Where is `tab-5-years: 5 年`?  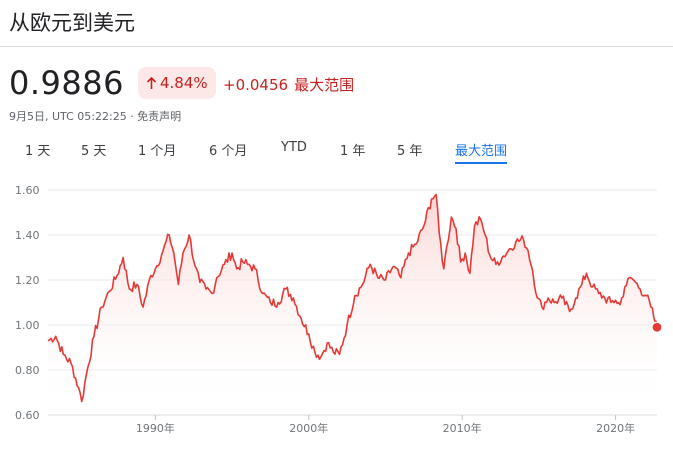
tab-5-years: 5 年 is located at coordinates (410, 151).